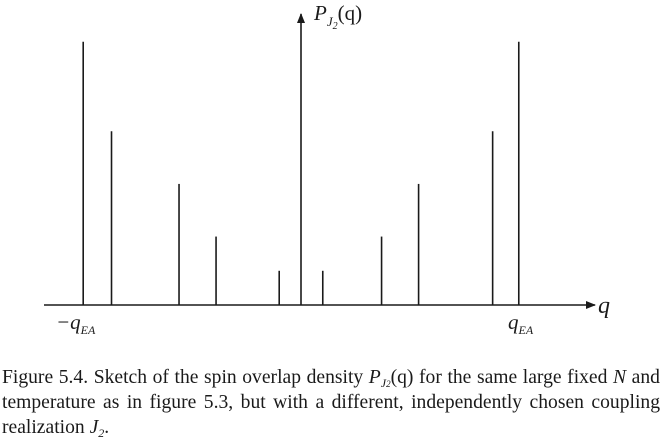  I want to click on caption-text-1: Sketch of the spin overlap density, so click(228, 377).